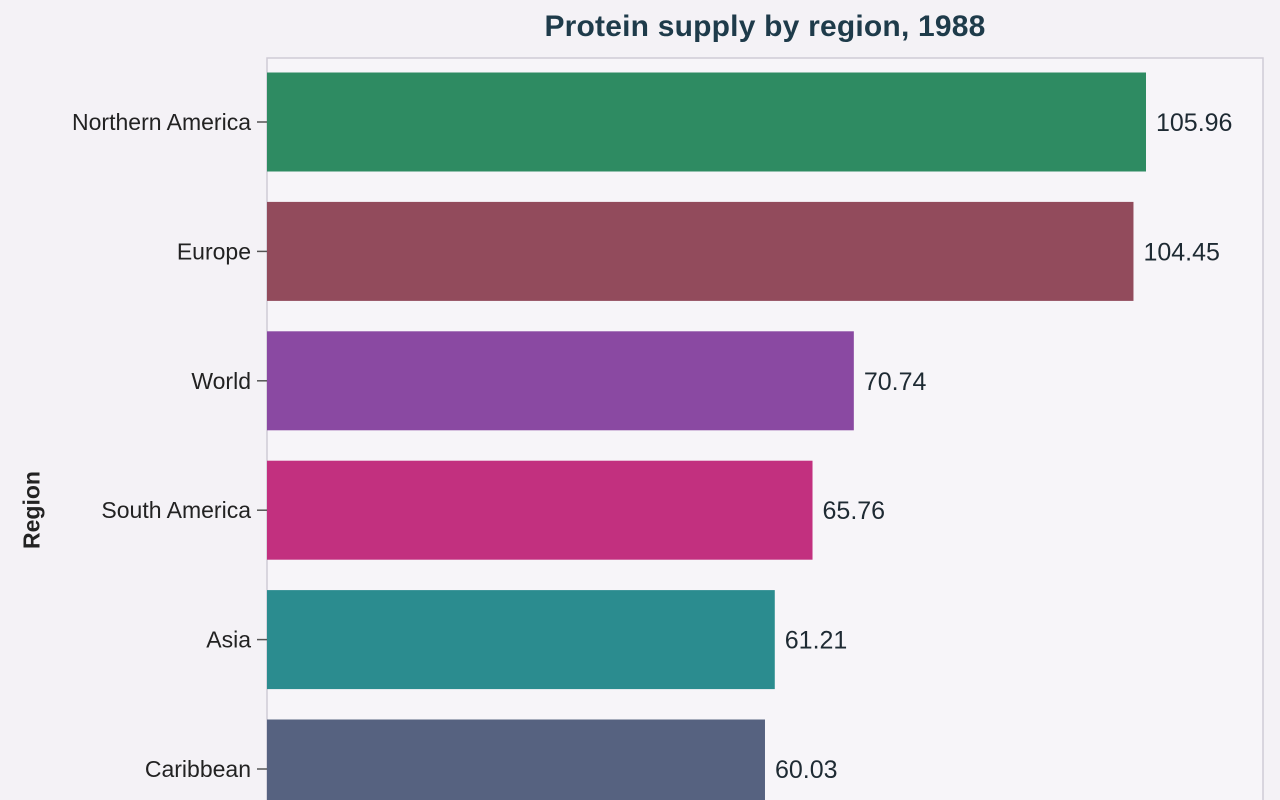 Image resolution: width=1280 pixels, height=800 pixels. I want to click on data-label: 105.96, so click(1194, 123).